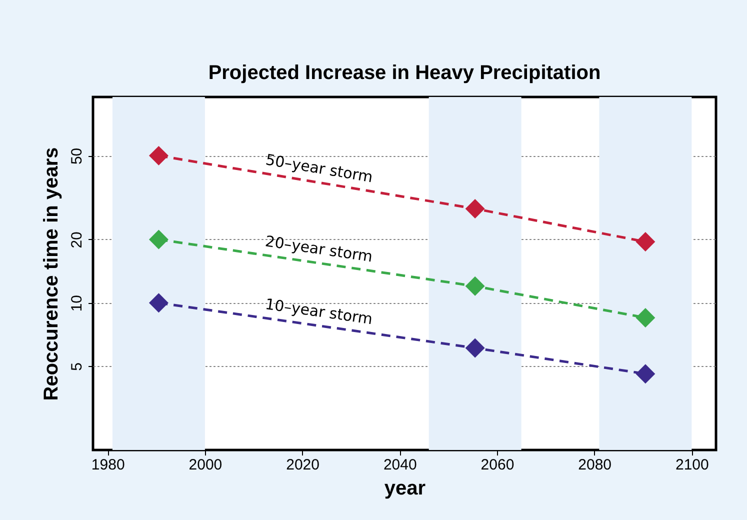 This screenshot has width=747, height=520. What do you see at coordinates (400, 465) in the screenshot?
I see `x-tick-label: 2040` at bounding box center [400, 465].